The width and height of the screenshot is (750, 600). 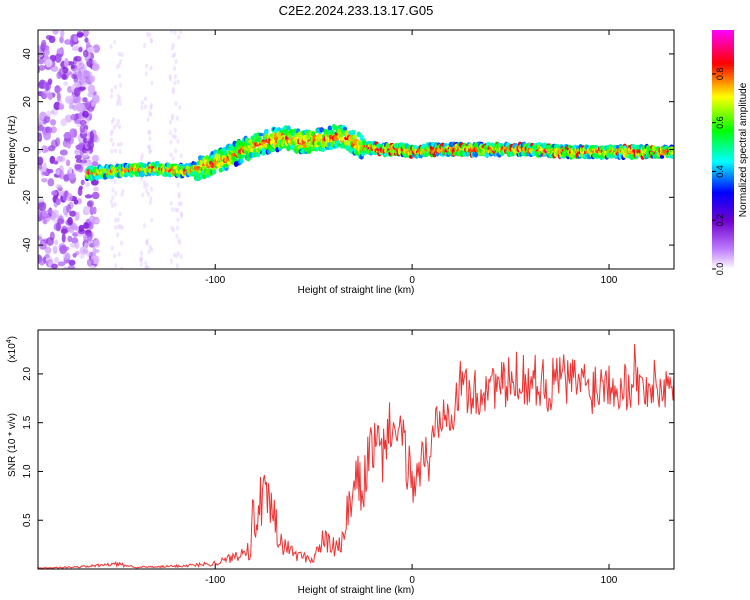 I want to click on spectrogram-x-label: Height of straight line (km), so click(x=356, y=290).